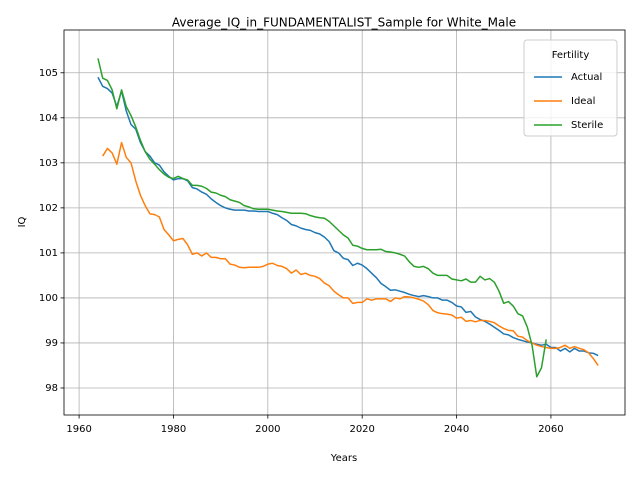  What do you see at coordinates (78, 429) in the screenshot?
I see `x-tick-label: 1960` at bounding box center [78, 429].